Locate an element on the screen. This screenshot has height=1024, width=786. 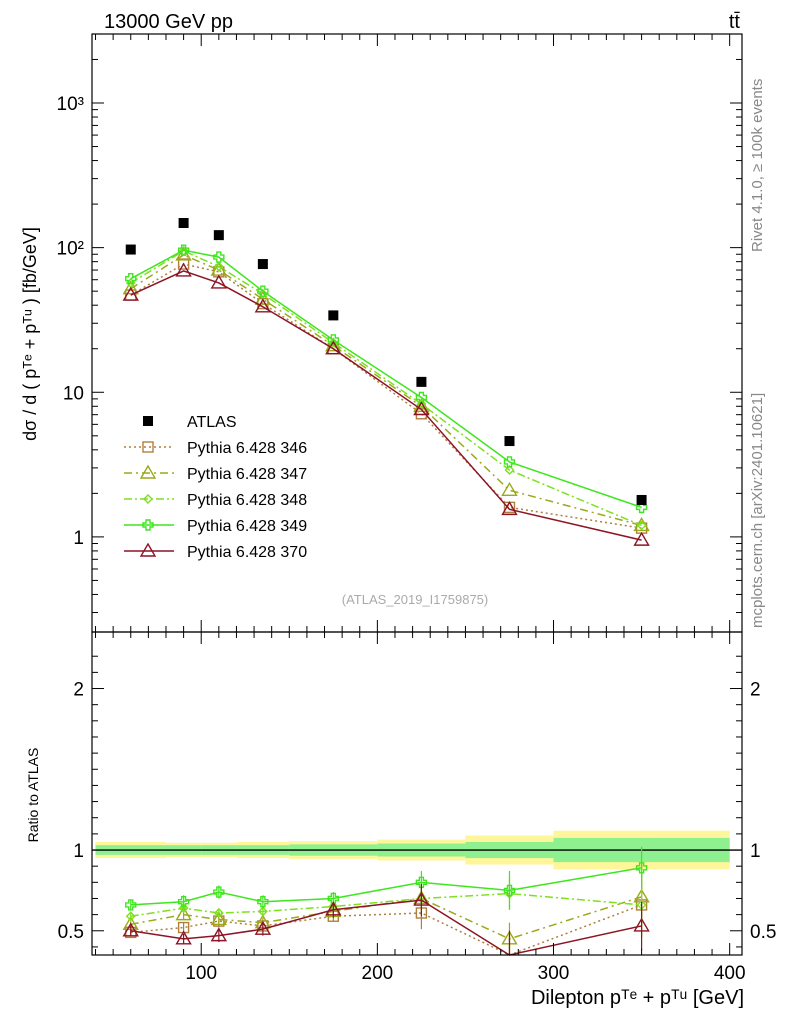
mcplots-label: mcplots.cern.ch [arXiv:2401.10621] is located at coordinates (757, 510).